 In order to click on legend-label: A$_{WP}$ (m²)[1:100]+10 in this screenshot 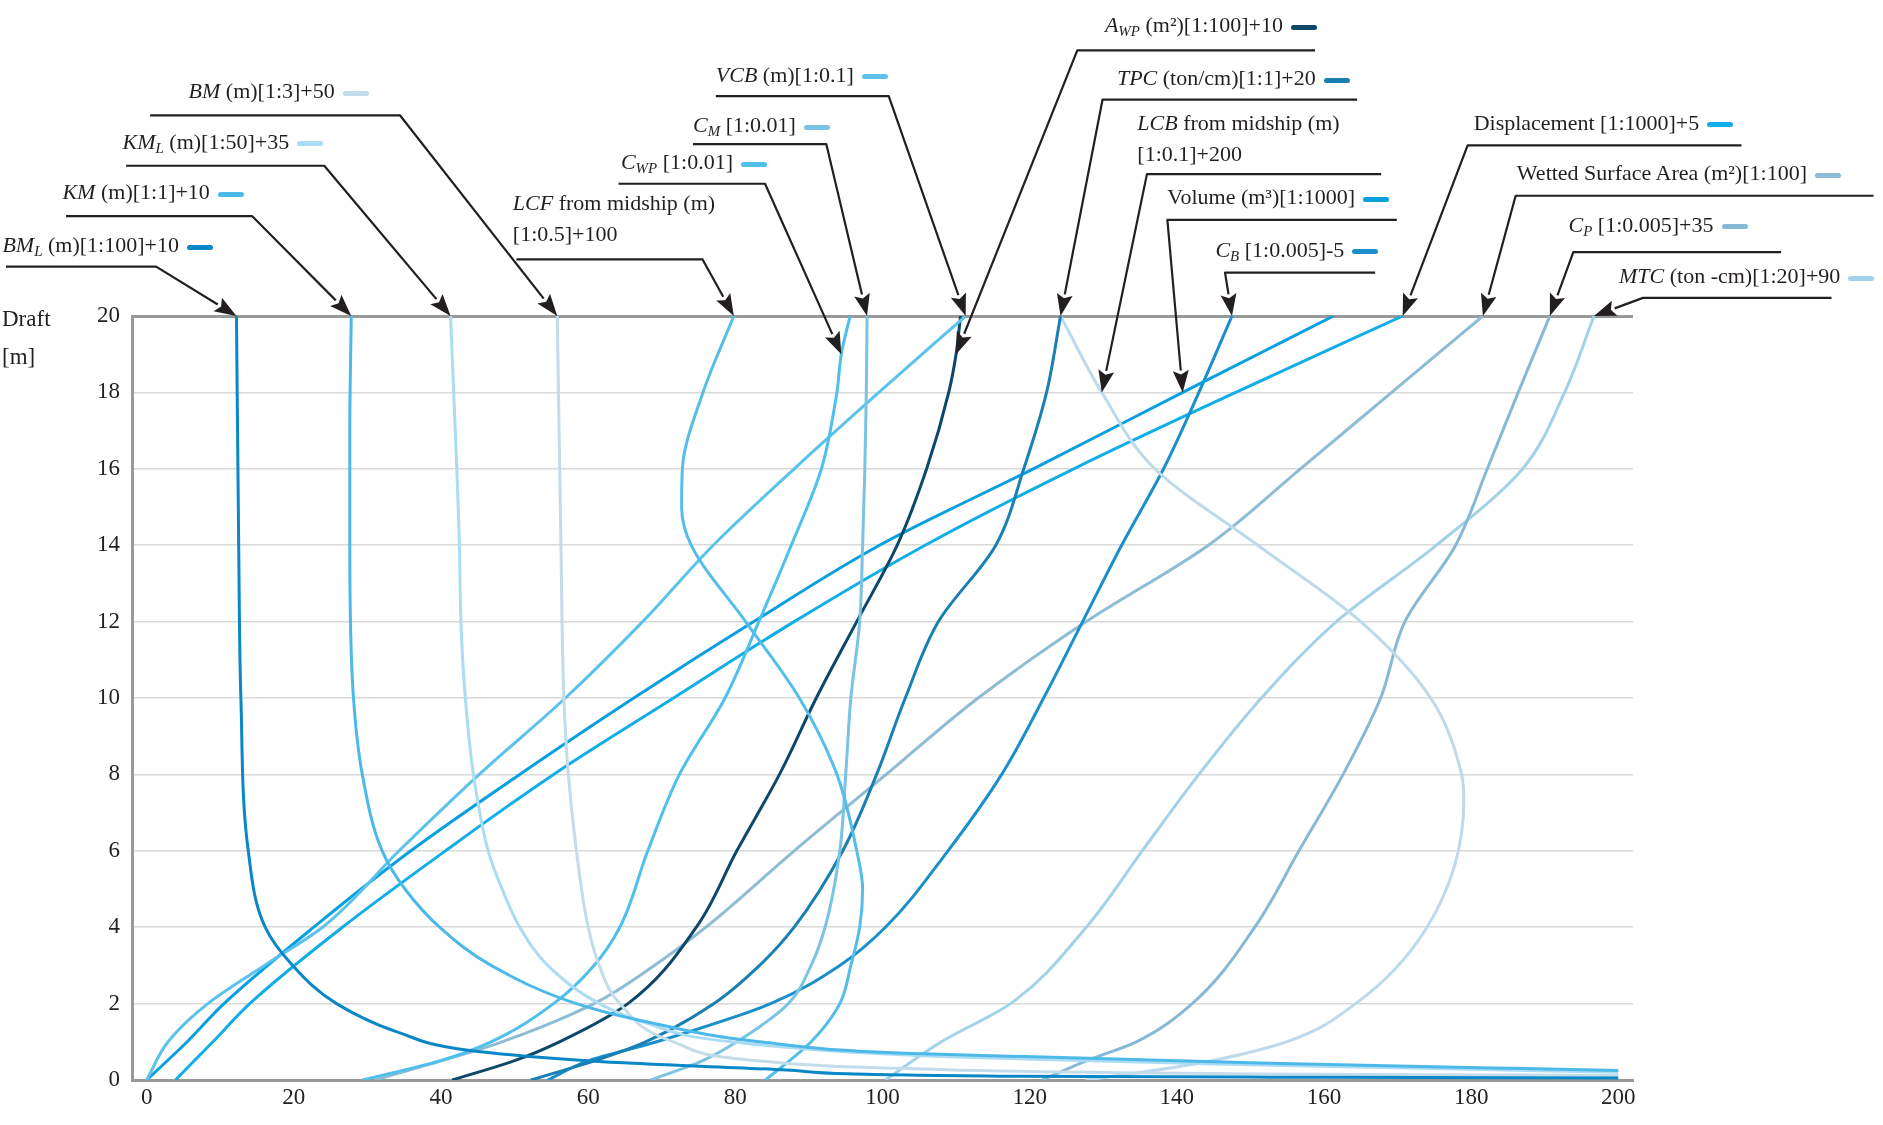, I will do `click(1193, 26)`.